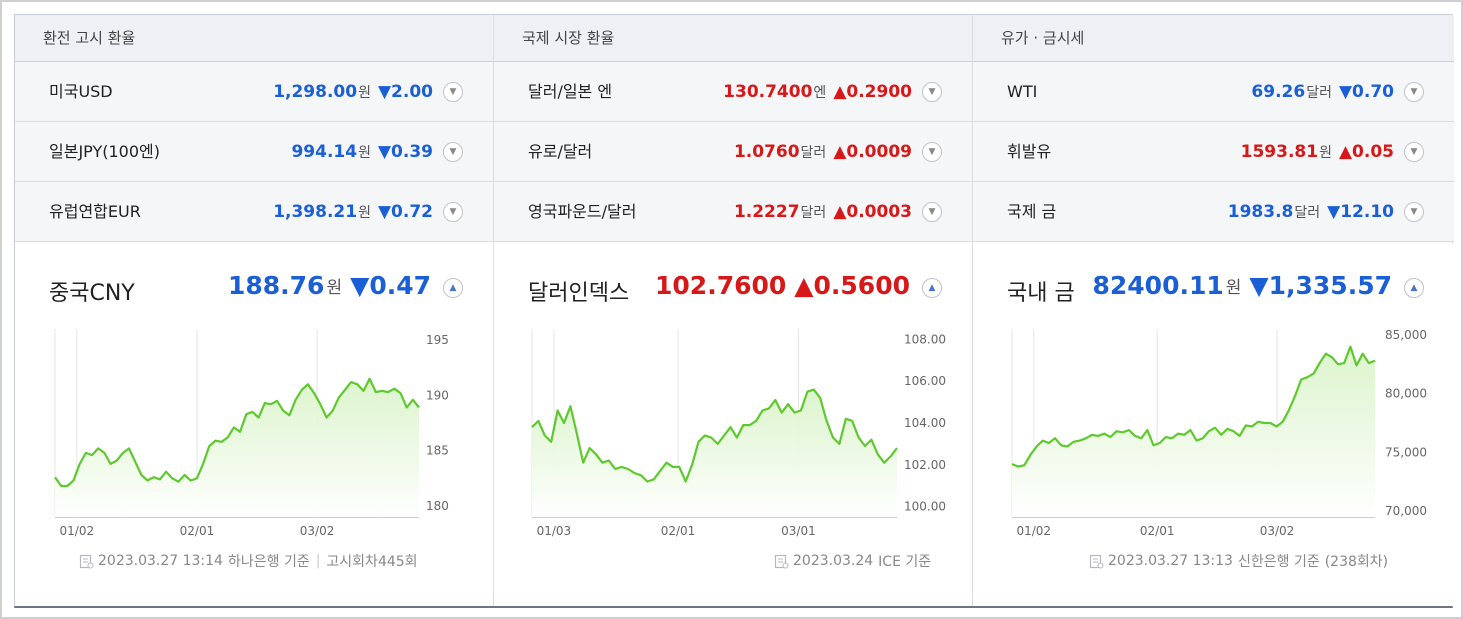  Describe the element at coordinates (1279, 151) in the screenshot. I see `rate-value: 1593.81` at that location.